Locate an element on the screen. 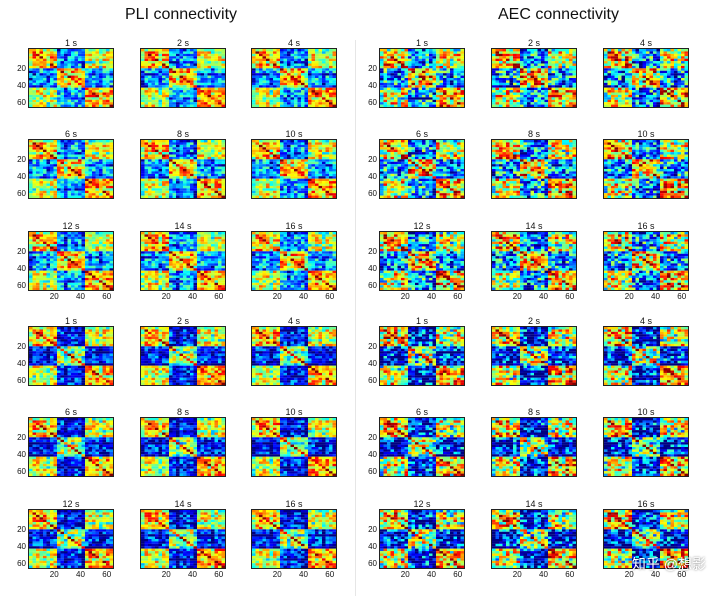 This screenshot has width=720, height=598. watermark: 知乎 @想影 is located at coordinates (669, 564).